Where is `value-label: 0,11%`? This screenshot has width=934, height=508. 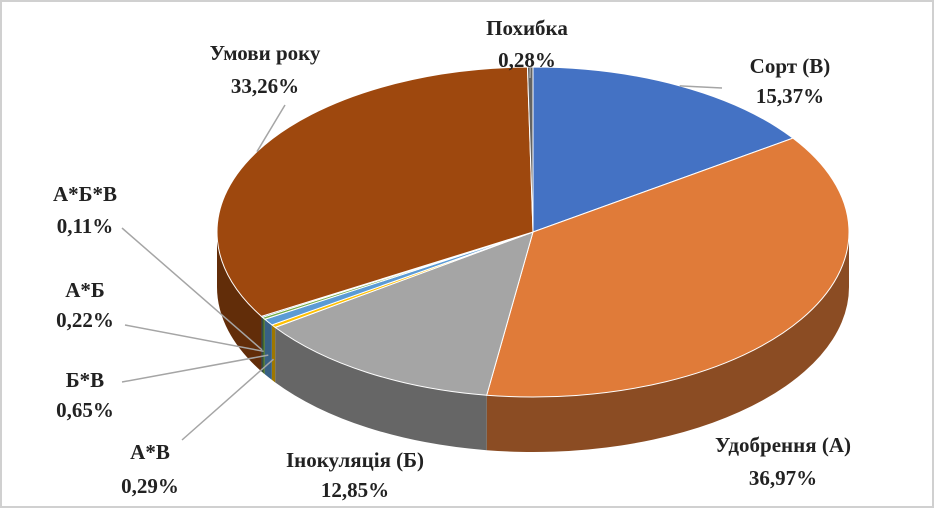 value-label: 0,11% is located at coordinates (85, 226).